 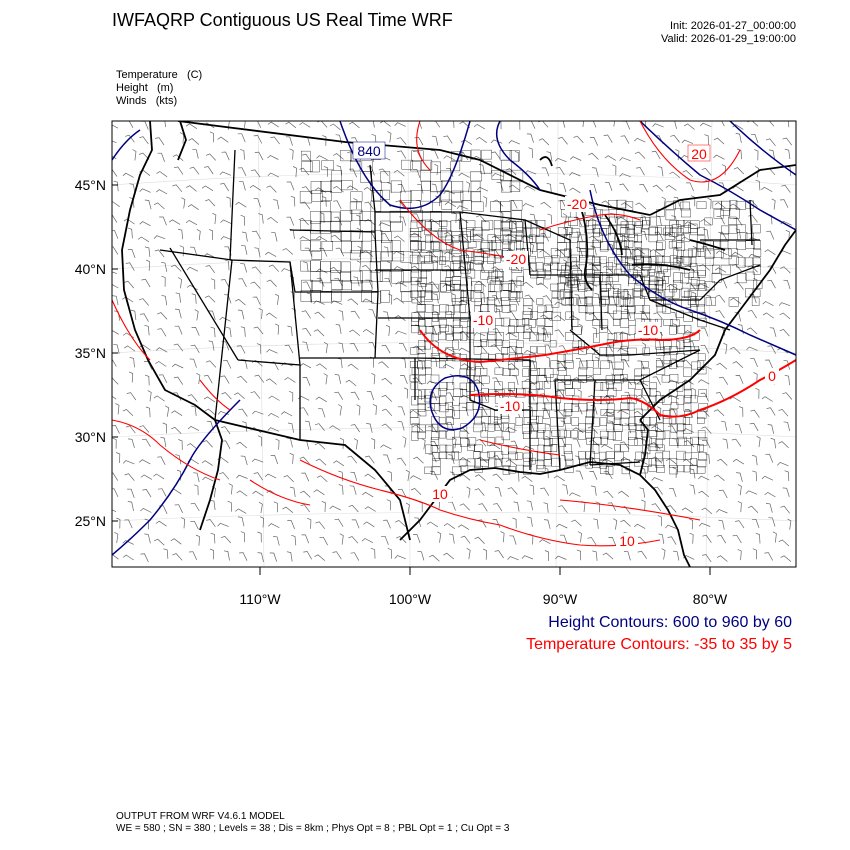 What do you see at coordinates (144, 88) in the screenshot?
I see `field-label-height: Height (m)` at bounding box center [144, 88].